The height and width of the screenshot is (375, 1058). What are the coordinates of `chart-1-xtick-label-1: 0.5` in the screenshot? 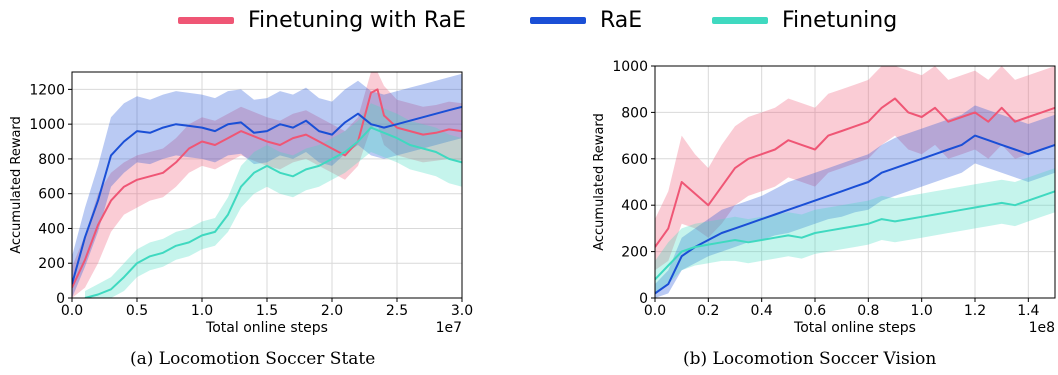 It's located at (137, 311).